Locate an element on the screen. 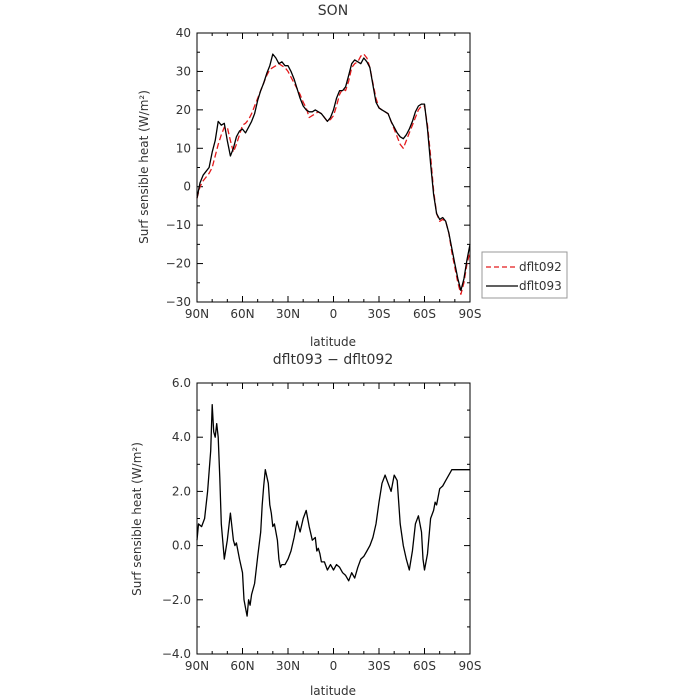  legend-label-dflt093: dflt093 is located at coordinates (540, 286).